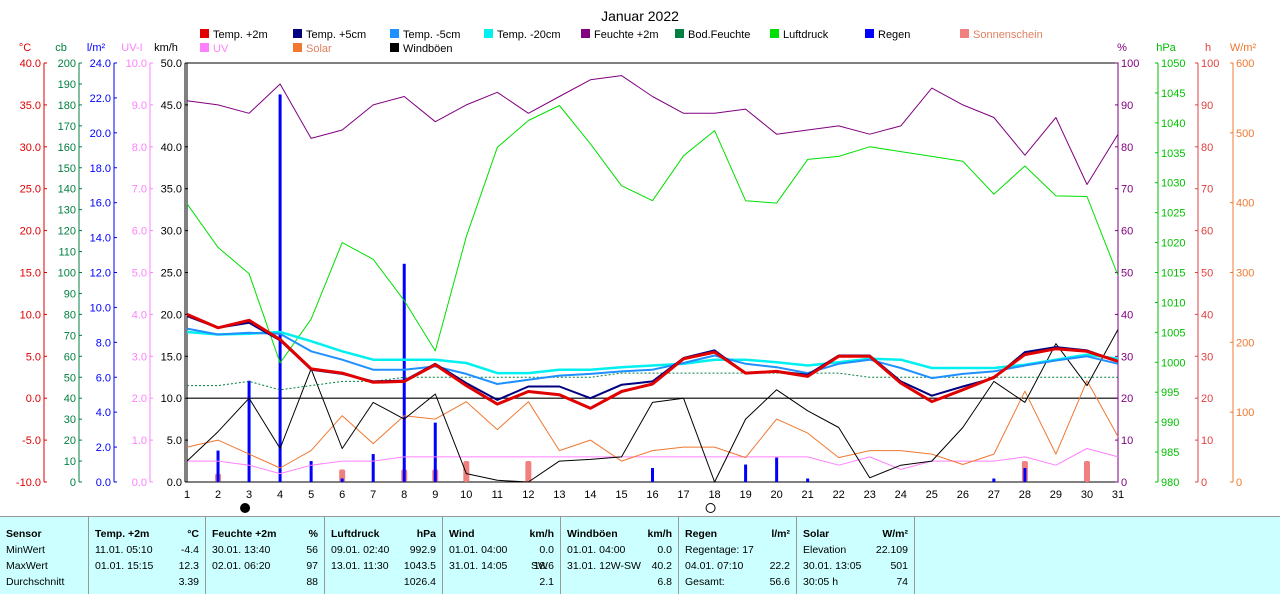 The width and height of the screenshot is (1280, 594). Describe the element at coordinates (103, 378) in the screenshot. I see `axis-tick-label-rain: 6.0` at that location.